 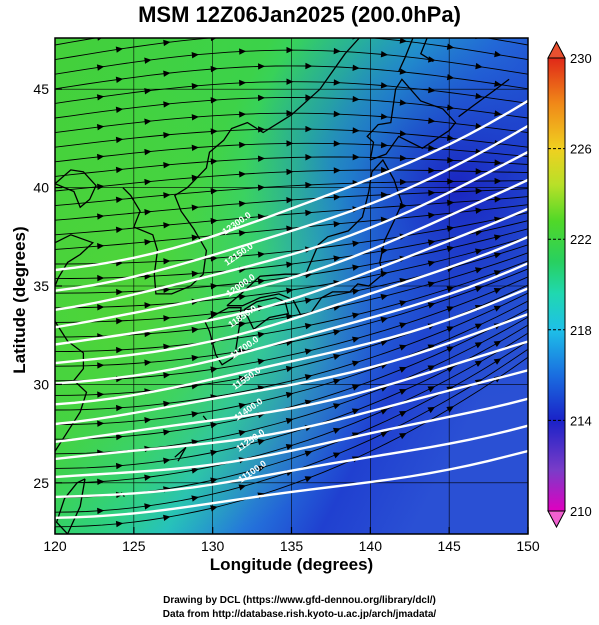 What do you see at coordinates (41, 483) in the screenshot?
I see `y-tick-label: 25` at bounding box center [41, 483].